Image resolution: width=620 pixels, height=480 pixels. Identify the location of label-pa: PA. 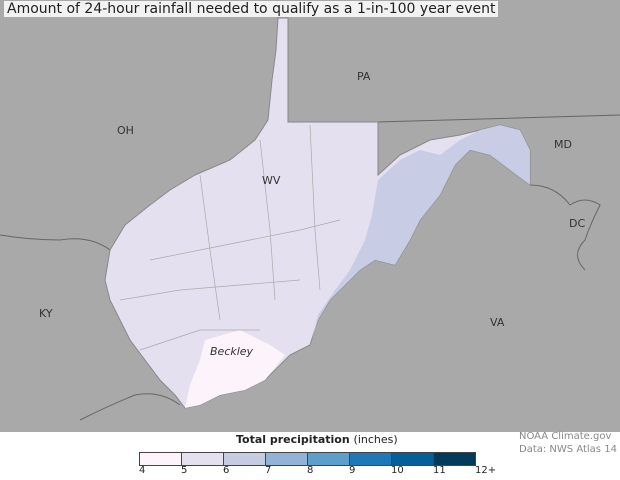
(364, 76).